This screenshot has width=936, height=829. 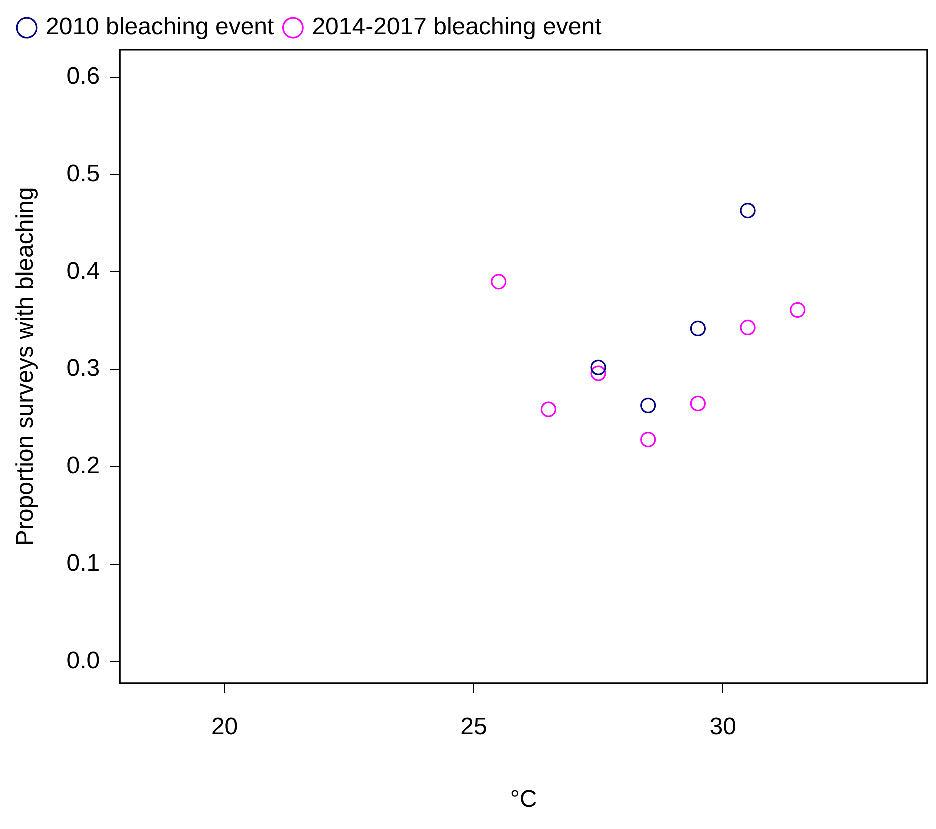 What do you see at coordinates (83, 271) in the screenshot?
I see `y-tick-label: 0.4` at bounding box center [83, 271].